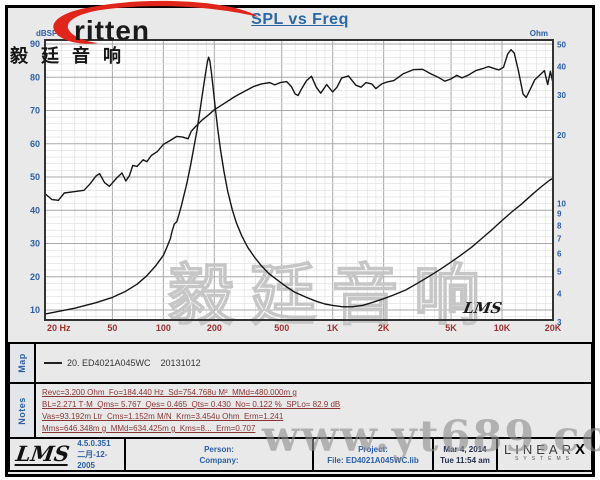  What do you see at coordinates (35, 77) in the screenshot?
I see `y-left-tick-label: 80` at bounding box center [35, 77].